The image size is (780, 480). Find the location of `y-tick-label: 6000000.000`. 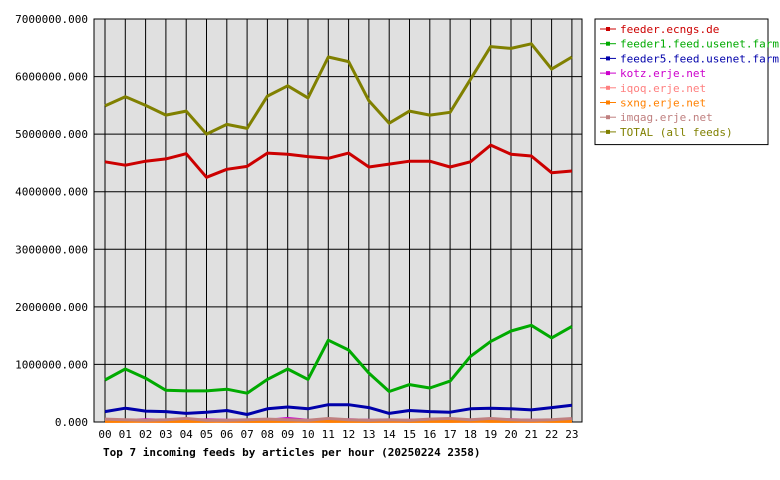

y-tick-label: 6000000.000 is located at coordinates (51, 77).